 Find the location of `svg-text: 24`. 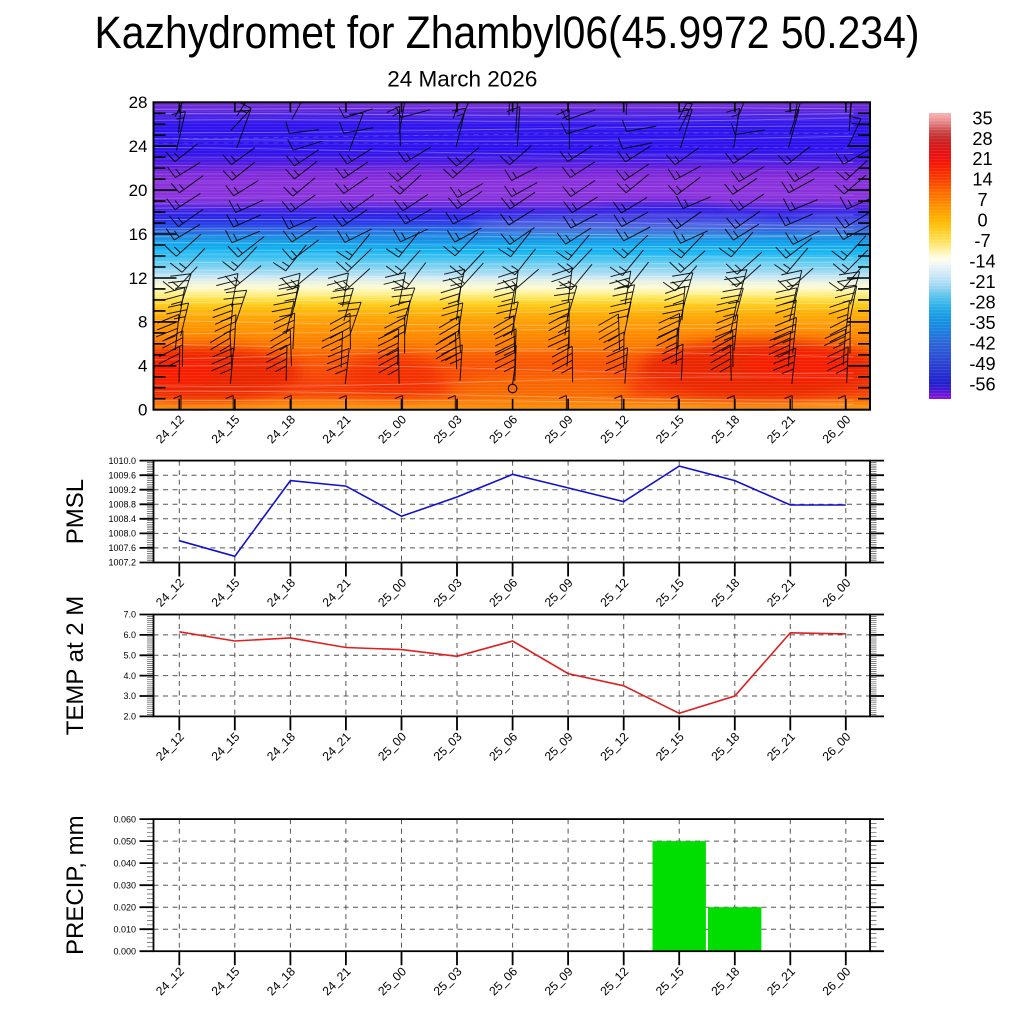

svg-text: 24 is located at coordinates (138, 146).